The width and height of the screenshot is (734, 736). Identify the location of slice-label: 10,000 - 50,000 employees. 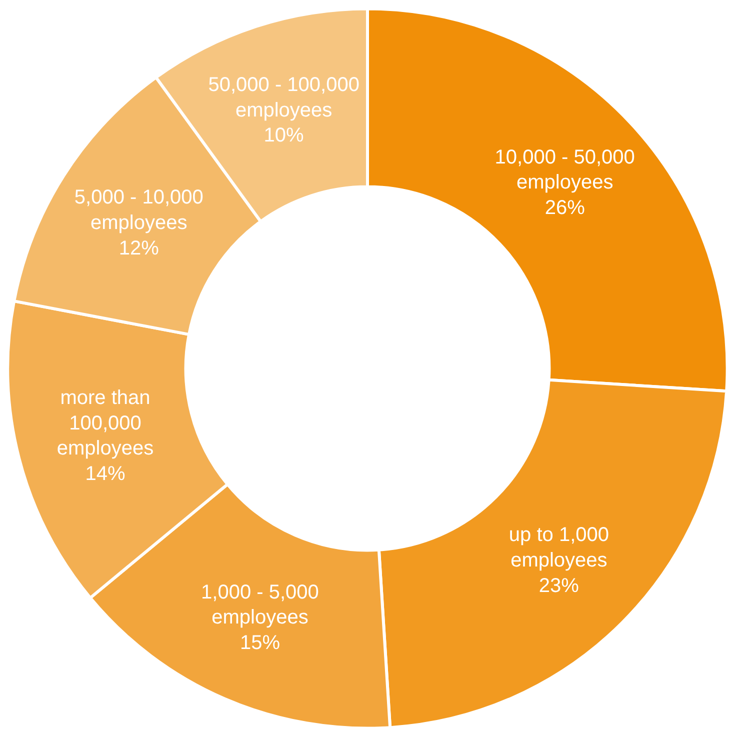
(564, 170).